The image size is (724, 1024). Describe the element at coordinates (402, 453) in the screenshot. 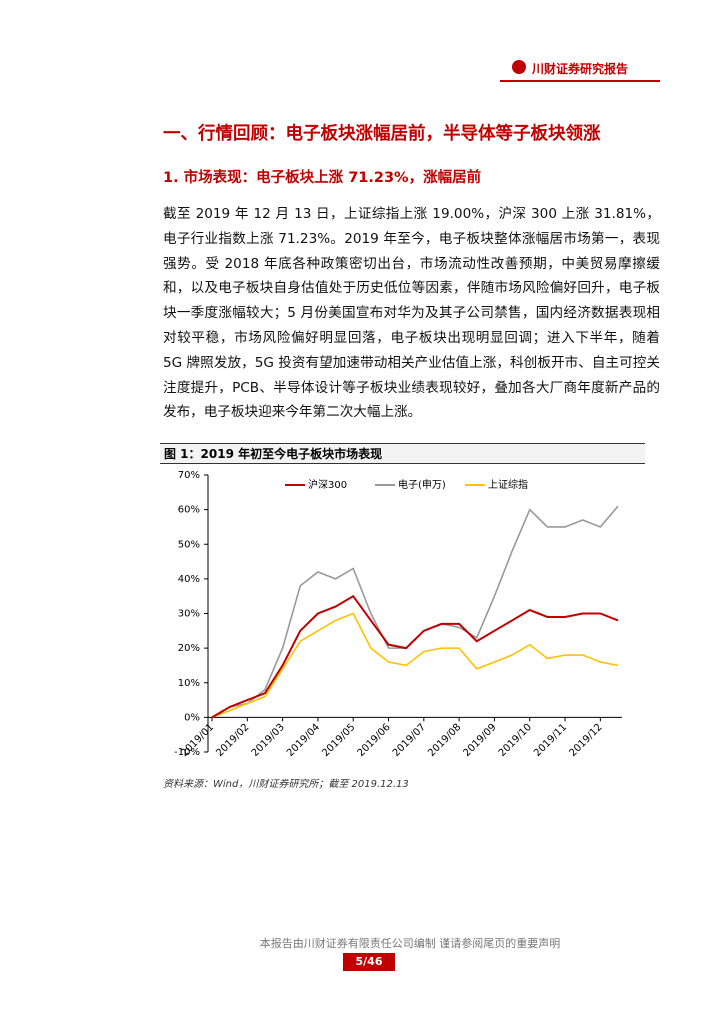

I see `figure-bar` at that location.